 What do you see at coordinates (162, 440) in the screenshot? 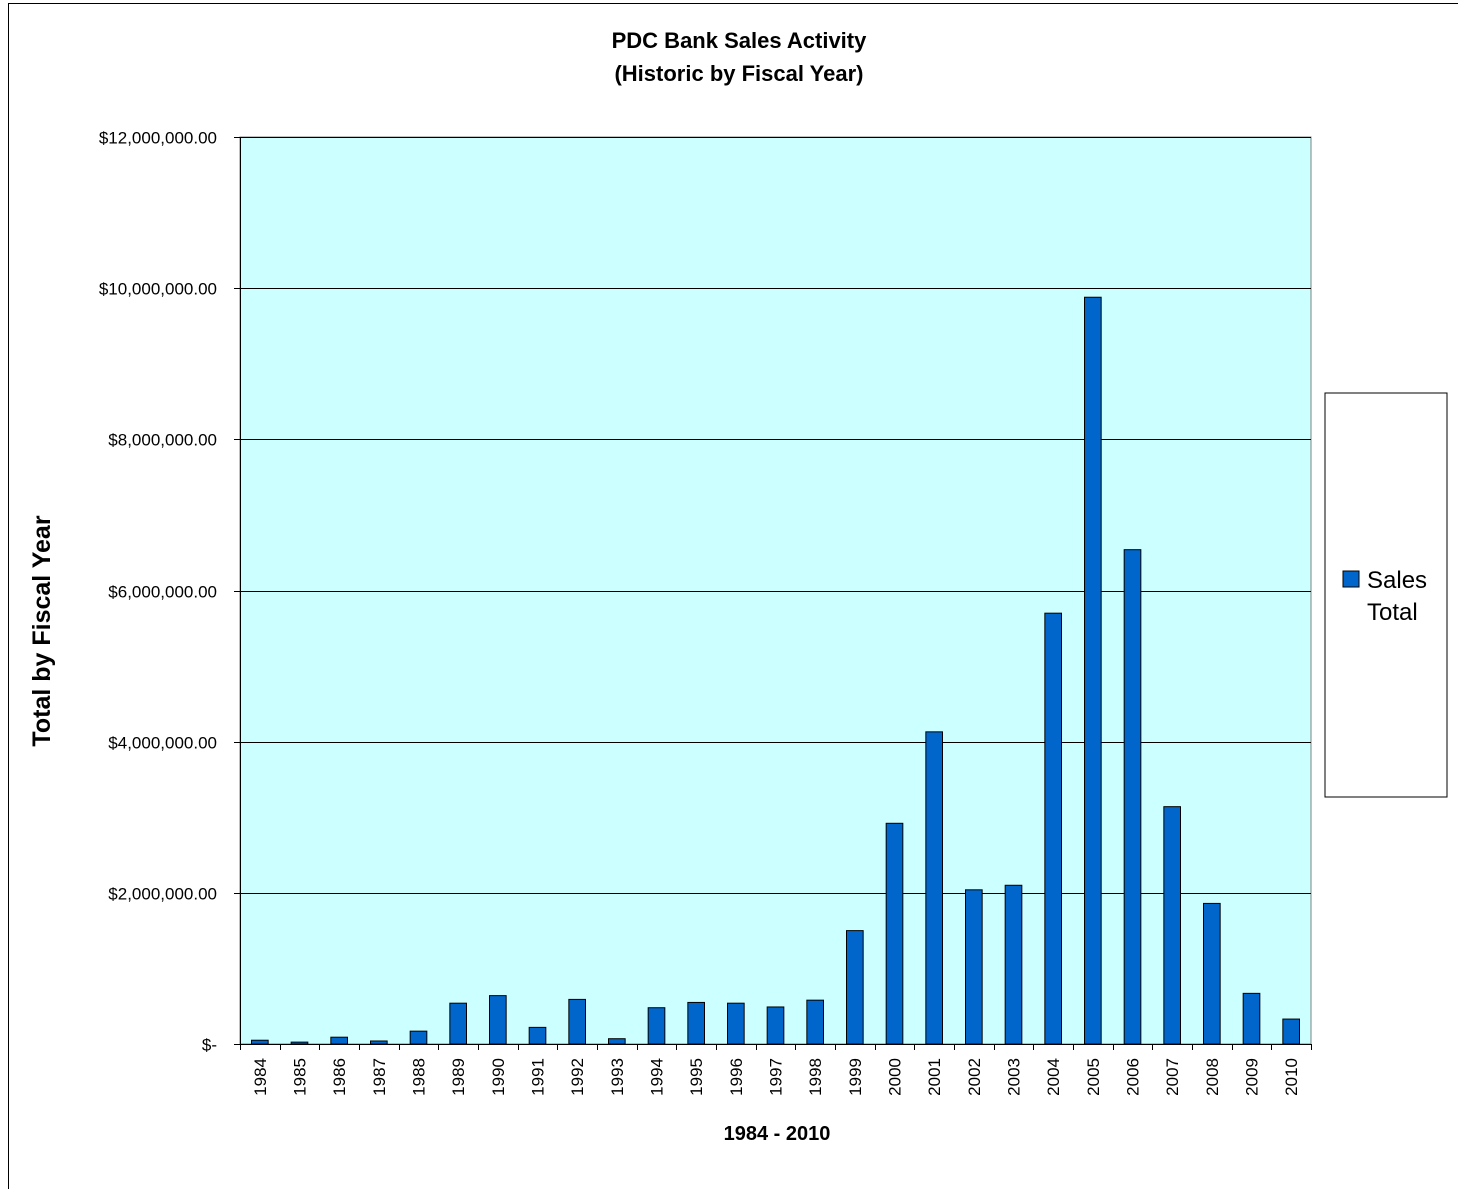
I see `y-tick-label: $8,000,000.00` at bounding box center [162, 440].